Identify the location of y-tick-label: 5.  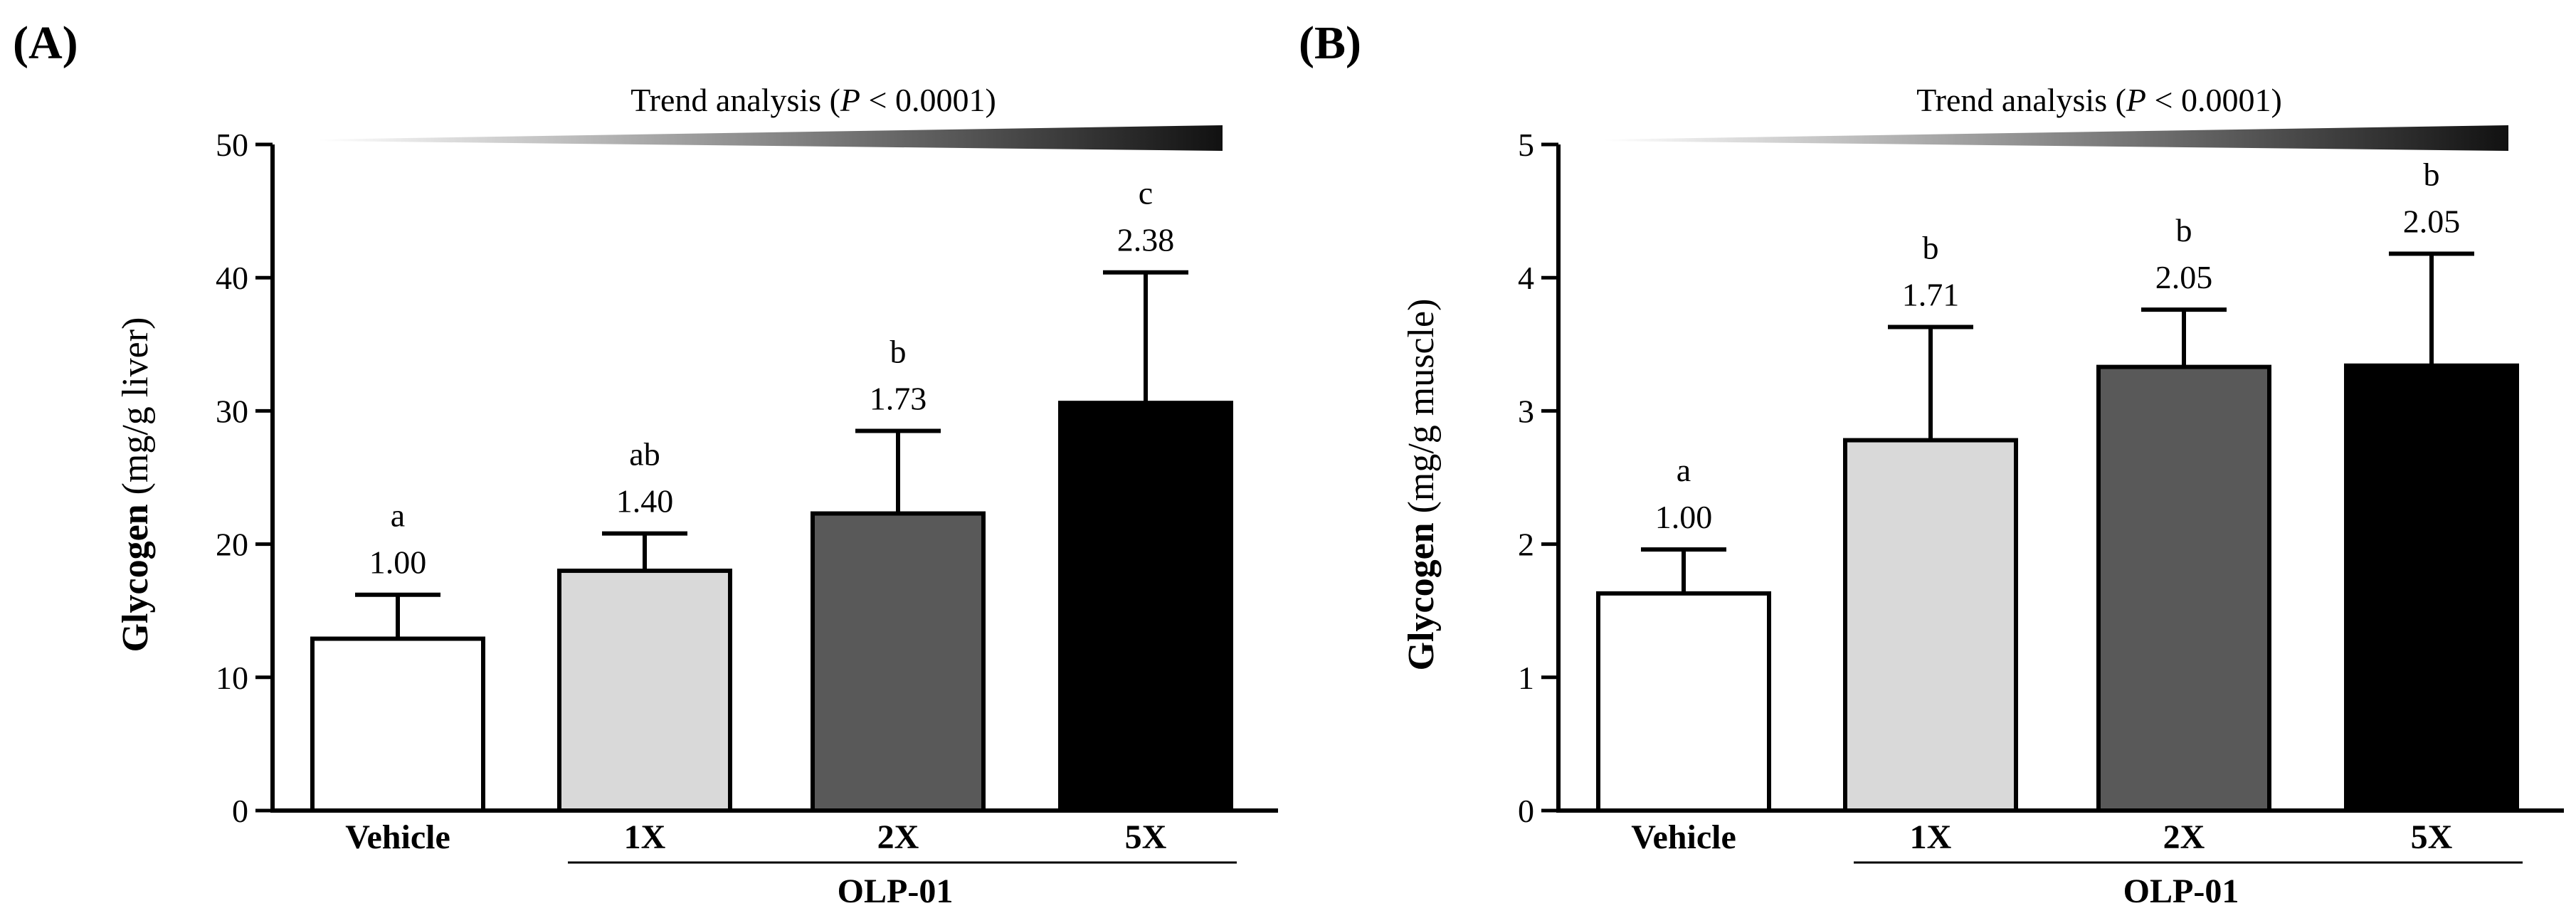
(1526, 145).